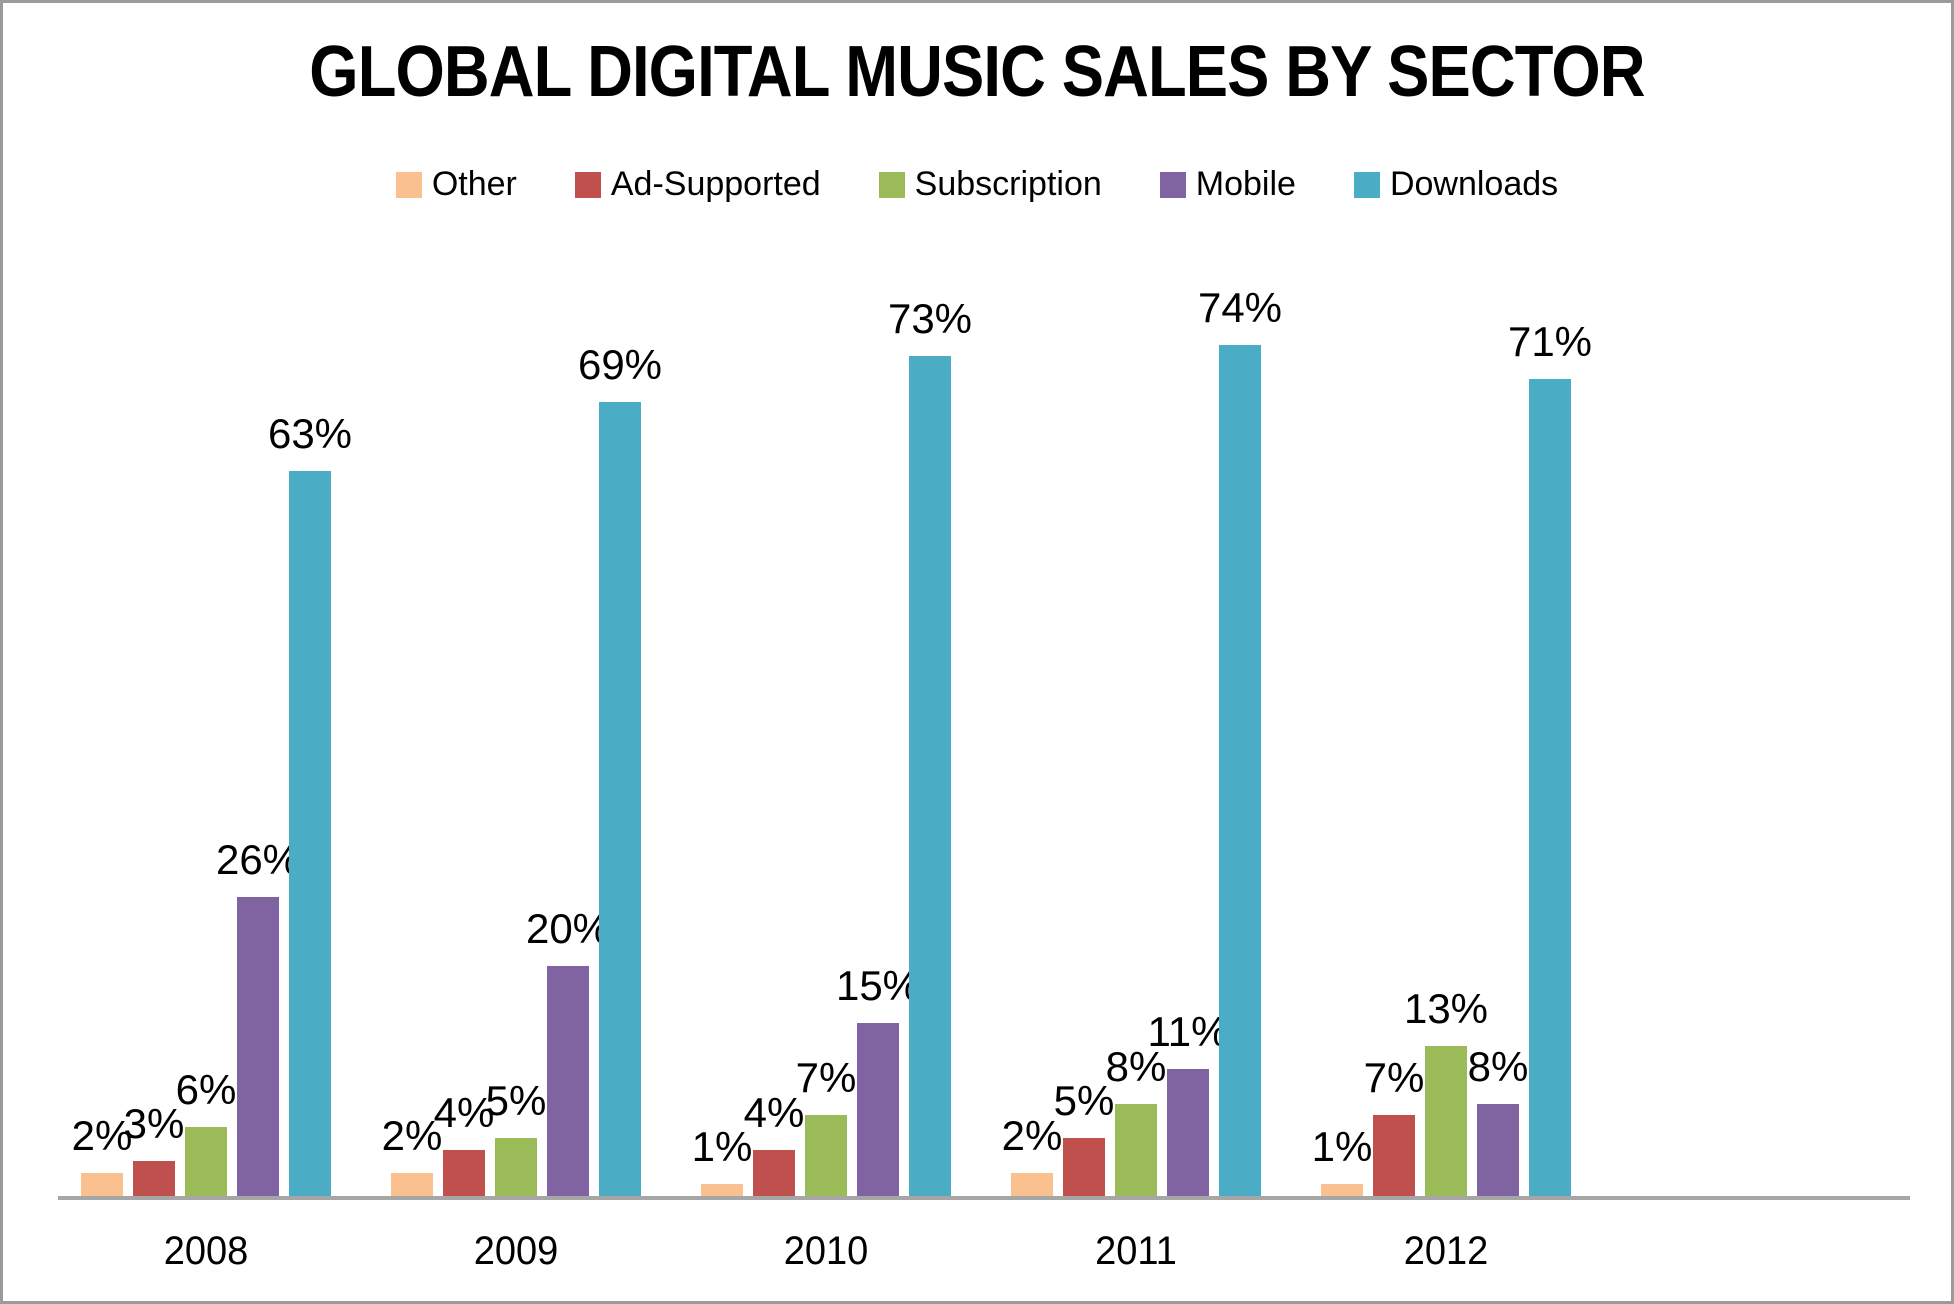 Image resolution: width=1954 pixels, height=1304 pixels. I want to click on legend-swatch-subscription, so click(891, 184).